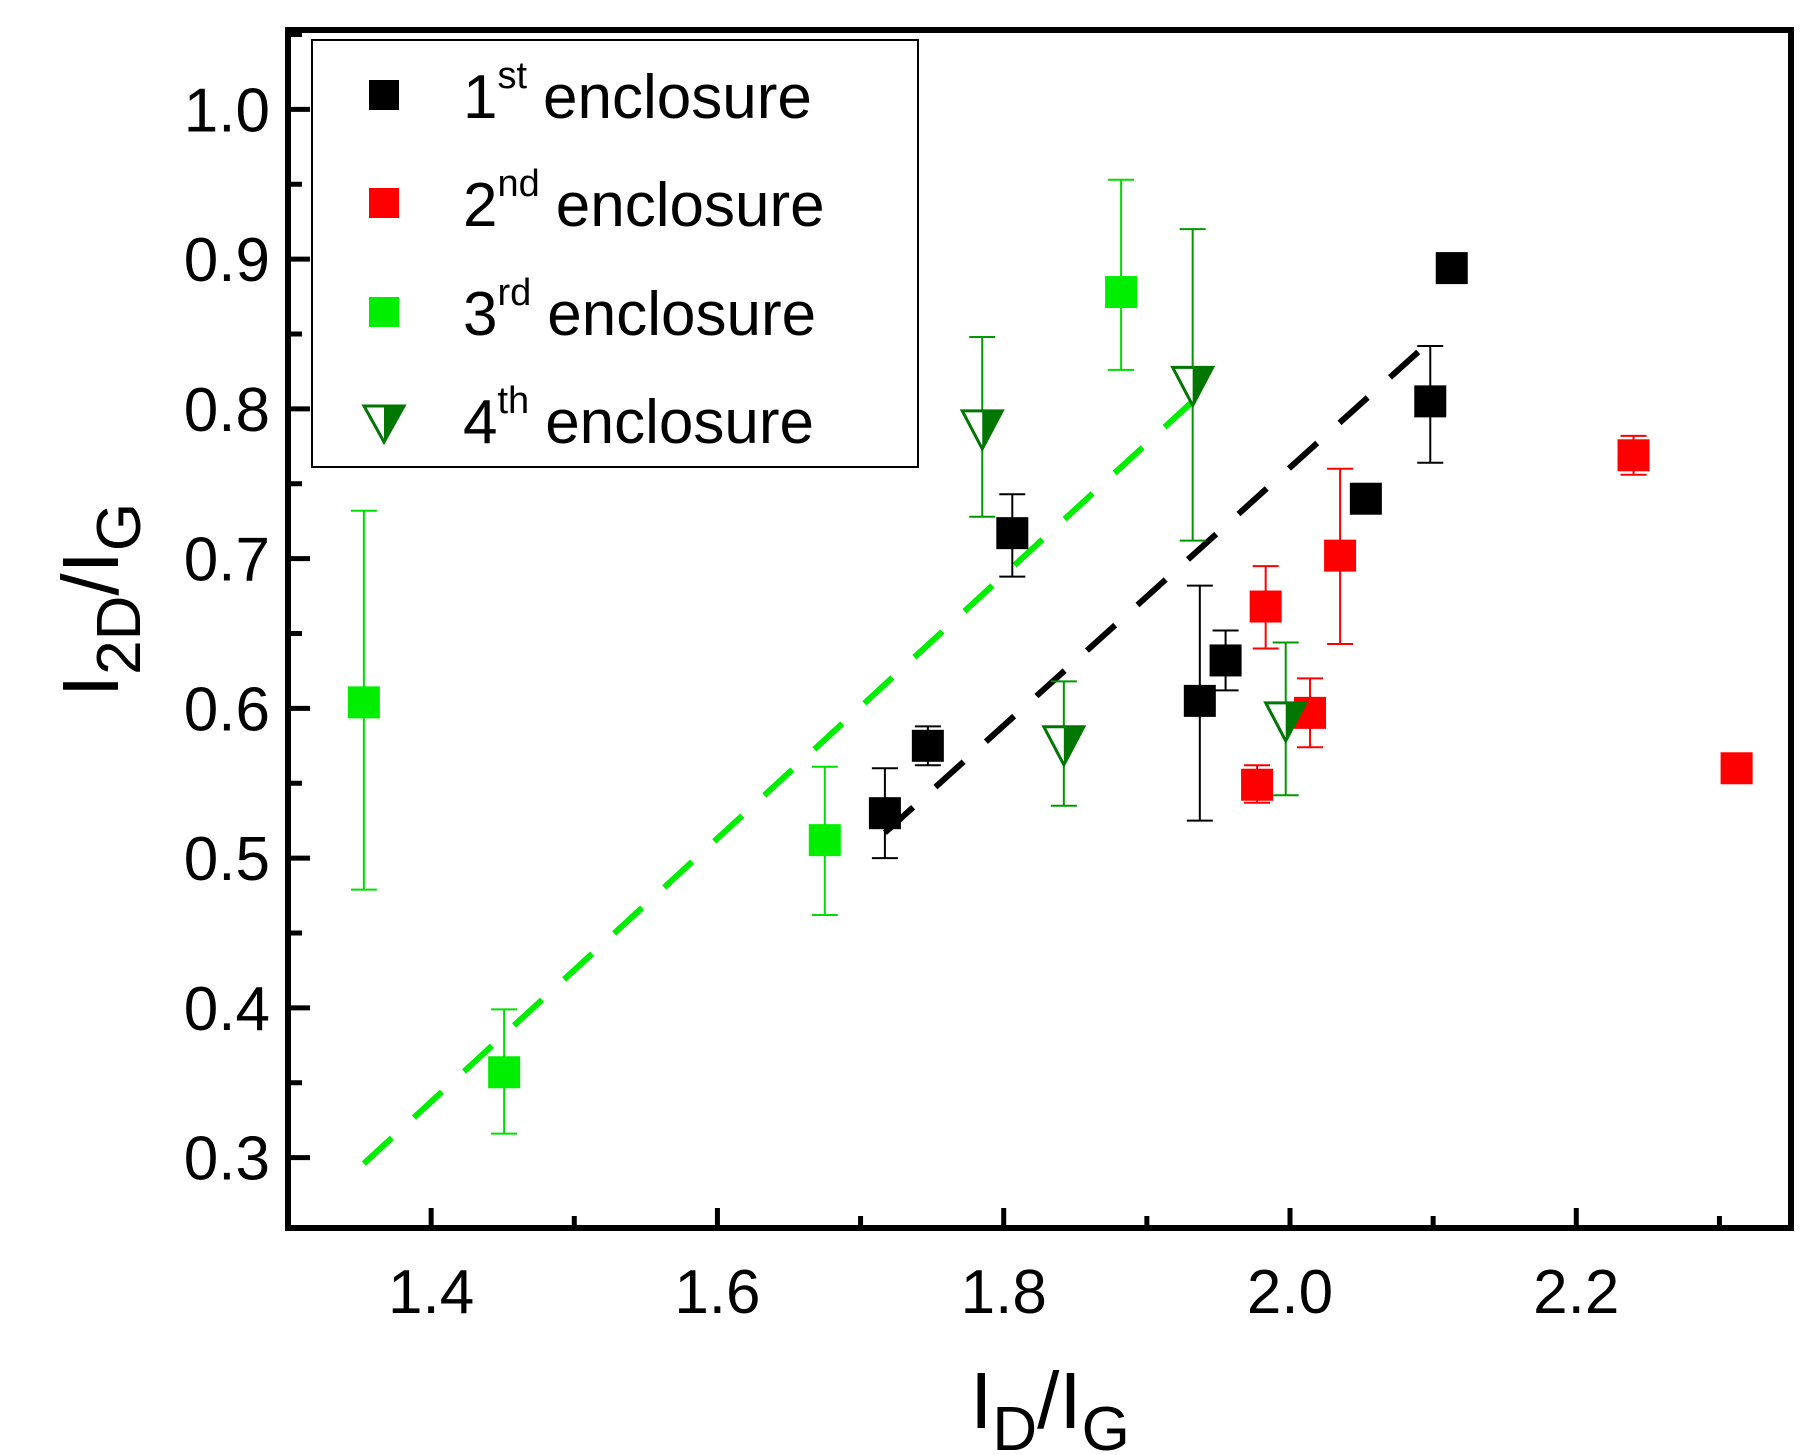  Describe the element at coordinates (1576, 1292) in the screenshot. I see `x-tick-label: 2.2` at that location.